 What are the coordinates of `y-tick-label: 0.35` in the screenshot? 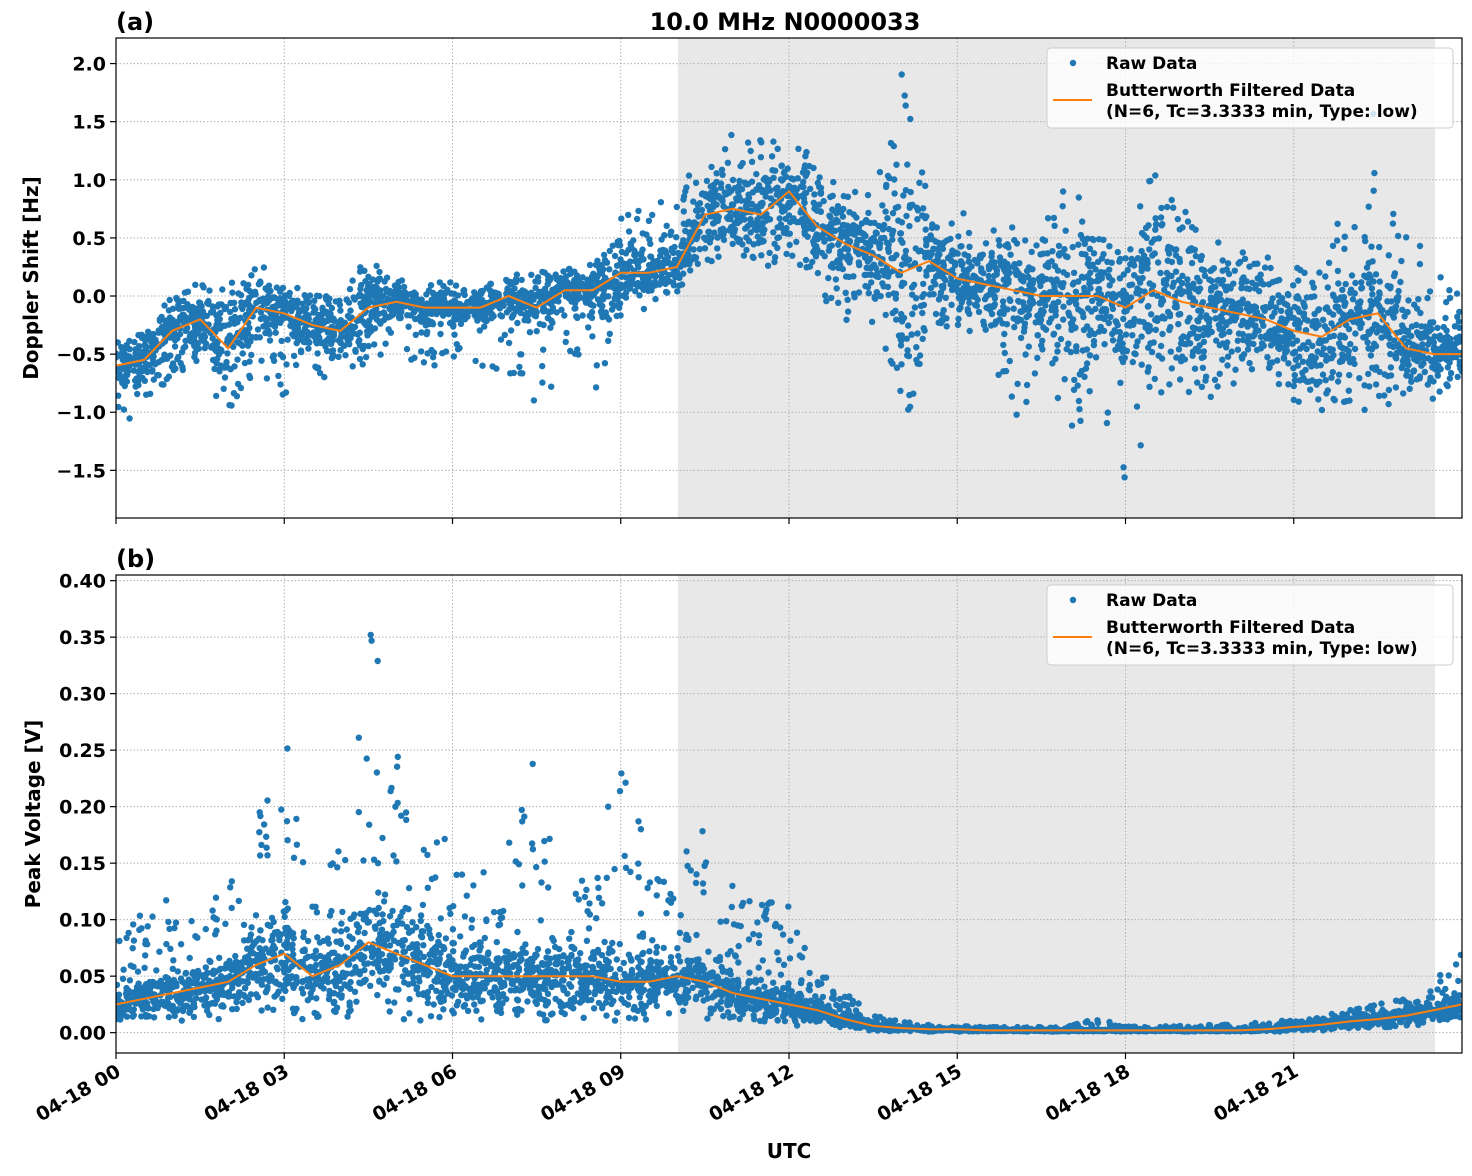 It's located at (82, 638).